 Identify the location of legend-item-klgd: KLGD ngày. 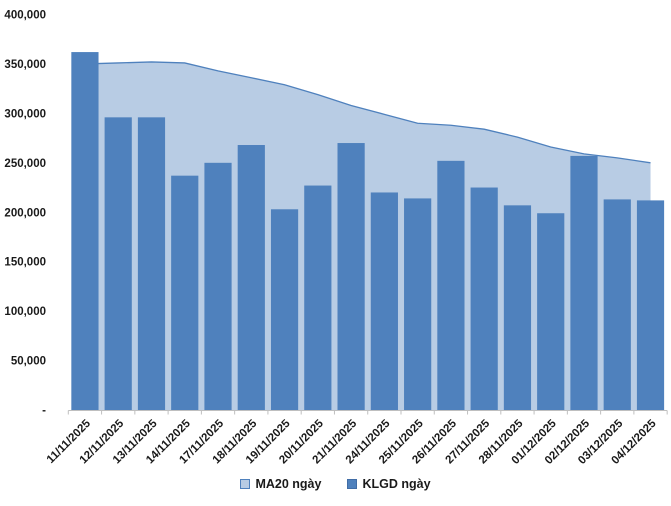
(389, 484).